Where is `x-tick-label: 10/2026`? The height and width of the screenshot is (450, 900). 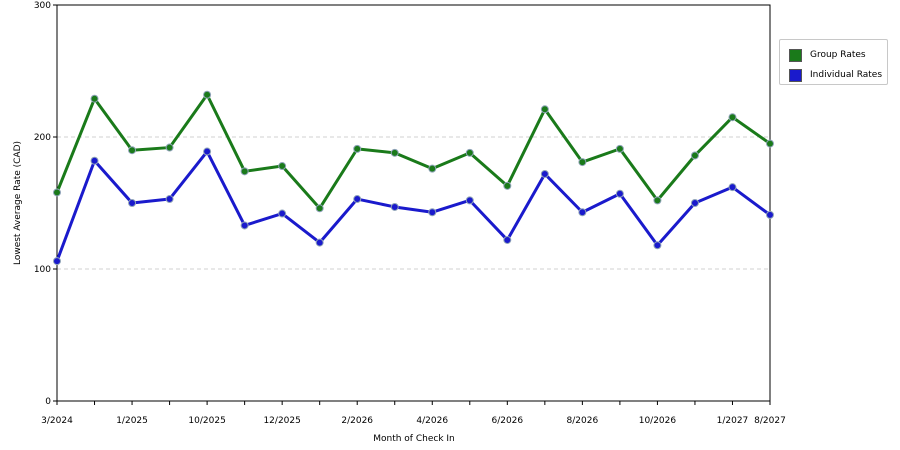 x-tick-label: 10/2026 is located at coordinates (658, 421).